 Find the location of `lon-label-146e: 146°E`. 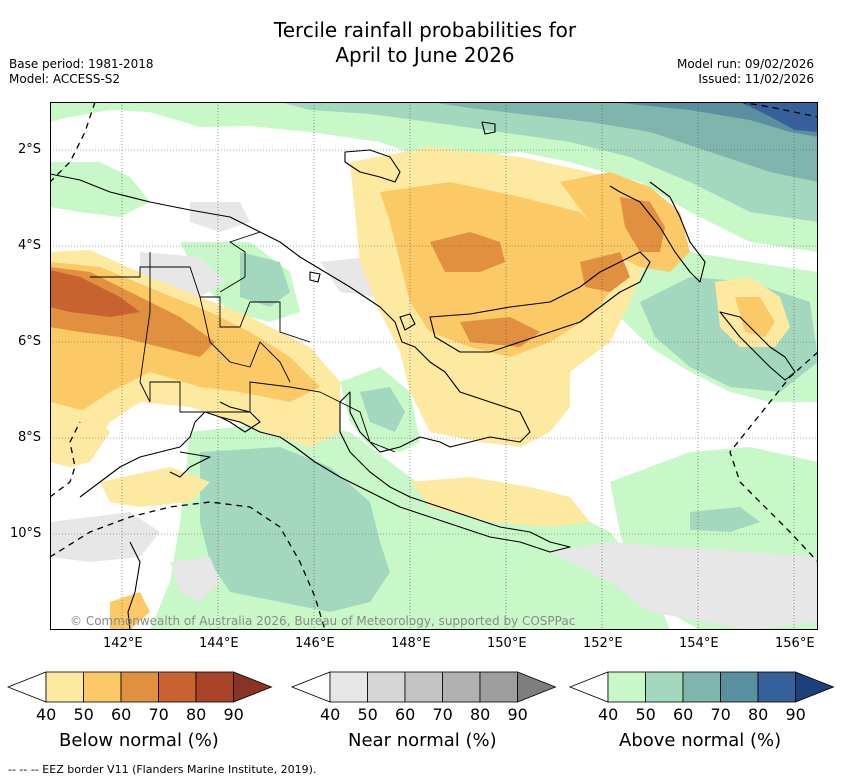

lon-label-146e: 146°E is located at coordinates (315, 643).